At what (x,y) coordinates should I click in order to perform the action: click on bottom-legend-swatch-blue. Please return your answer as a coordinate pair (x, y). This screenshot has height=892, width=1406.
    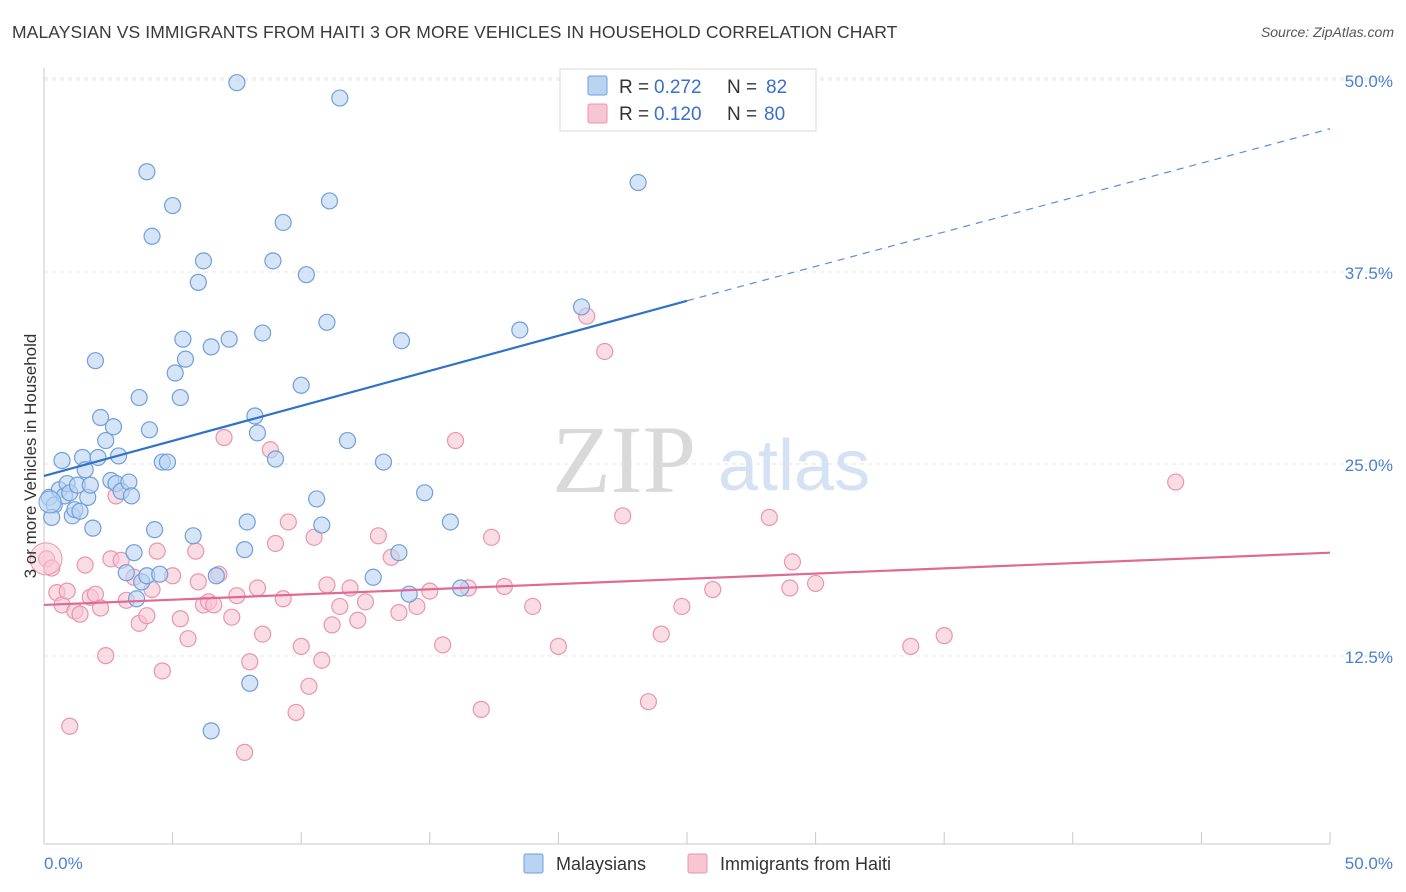
    Looking at the image, I should click on (533, 863).